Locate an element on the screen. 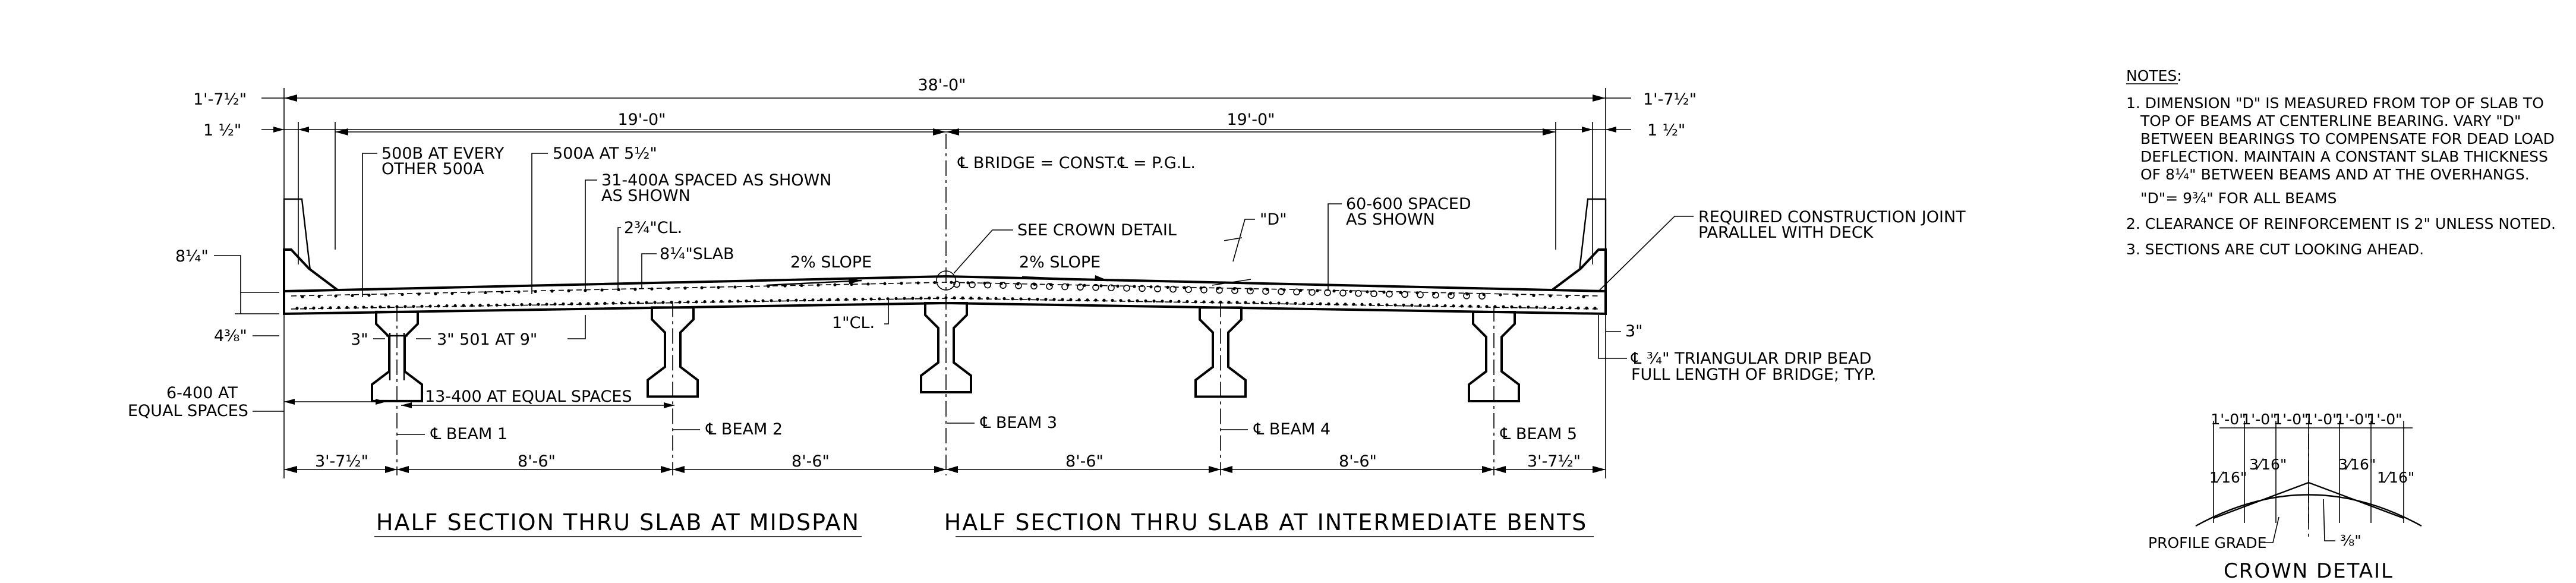  crown-detail-ref: SEE CROWN DETAIL is located at coordinates (1097, 230).